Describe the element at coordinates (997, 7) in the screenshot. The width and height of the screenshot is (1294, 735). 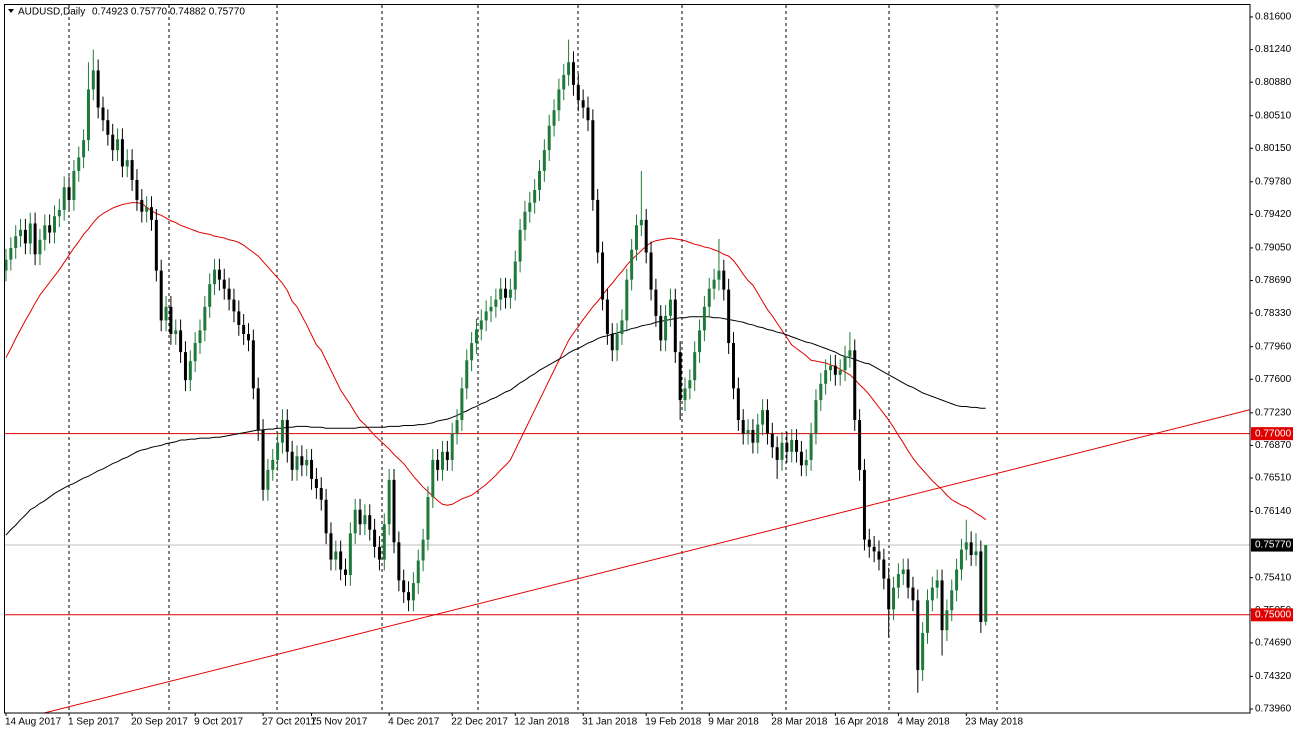
I see `shift-marker` at that location.